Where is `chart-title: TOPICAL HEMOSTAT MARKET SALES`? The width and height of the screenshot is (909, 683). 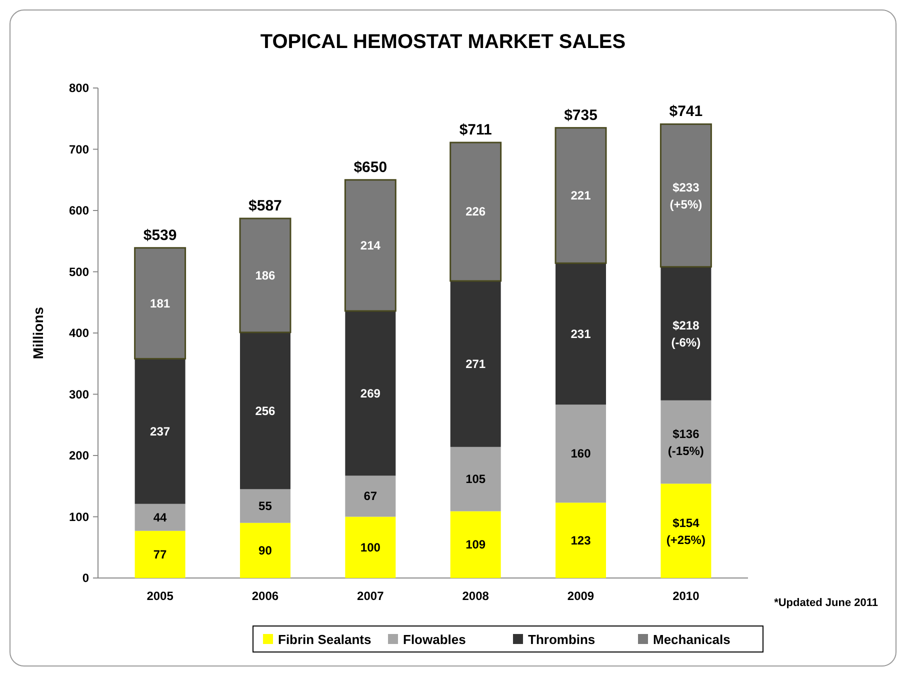 chart-title: TOPICAL HEMOSTAT MARKET SALES is located at coordinates (443, 42).